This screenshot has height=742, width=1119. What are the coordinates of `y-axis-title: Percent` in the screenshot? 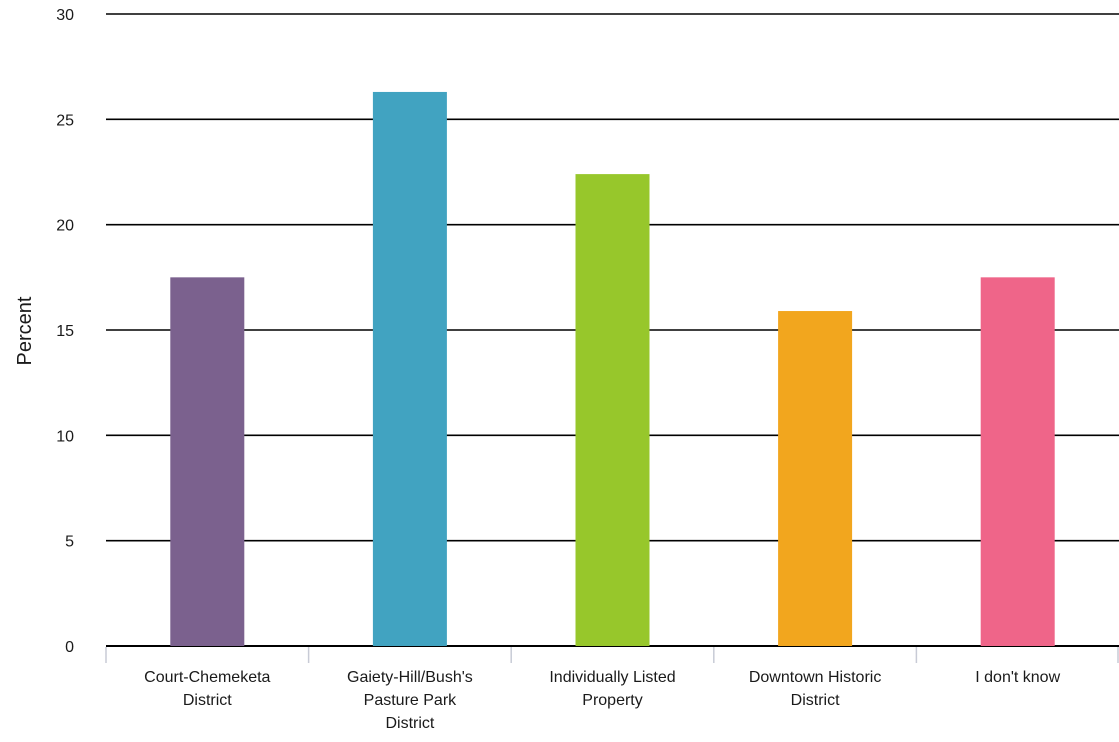 It's located at (25, 330).